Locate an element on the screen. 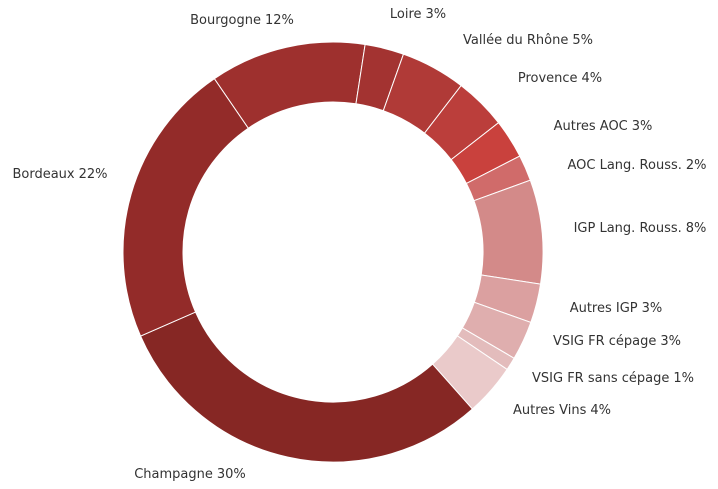 The width and height of the screenshot is (718, 489). value-label: 12% is located at coordinates (279, 20).